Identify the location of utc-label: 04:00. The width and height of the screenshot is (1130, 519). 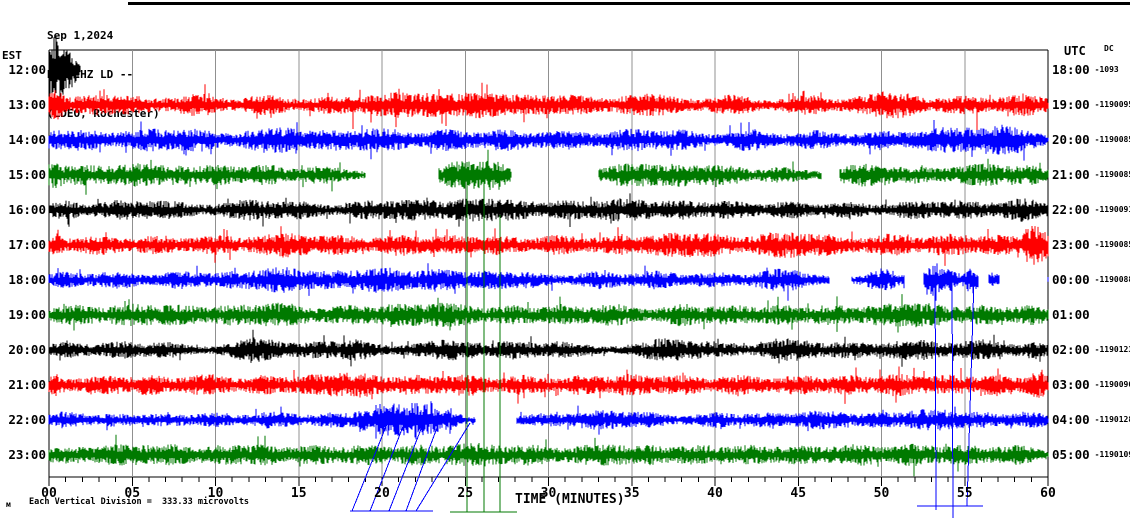
(1071, 419).